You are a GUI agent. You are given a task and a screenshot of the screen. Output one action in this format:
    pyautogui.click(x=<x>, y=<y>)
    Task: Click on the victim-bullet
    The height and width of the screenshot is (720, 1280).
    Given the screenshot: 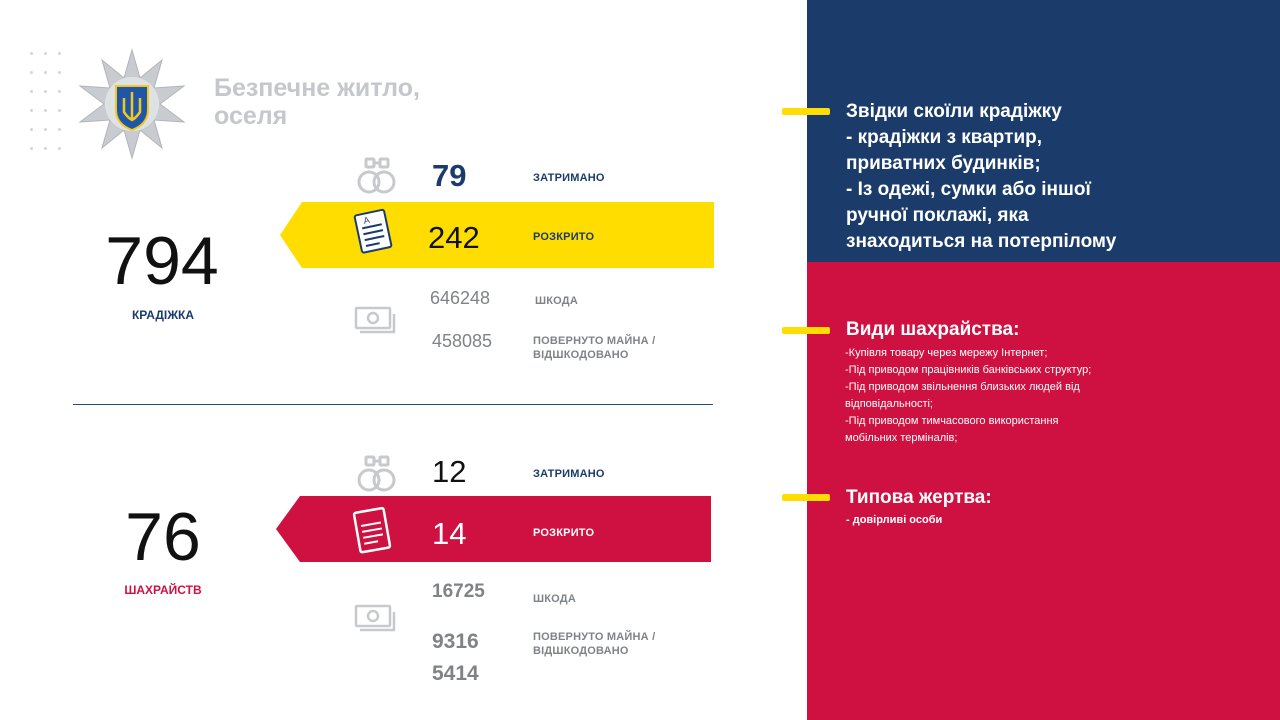 What is the action you would take?
    pyautogui.click(x=806, y=497)
    